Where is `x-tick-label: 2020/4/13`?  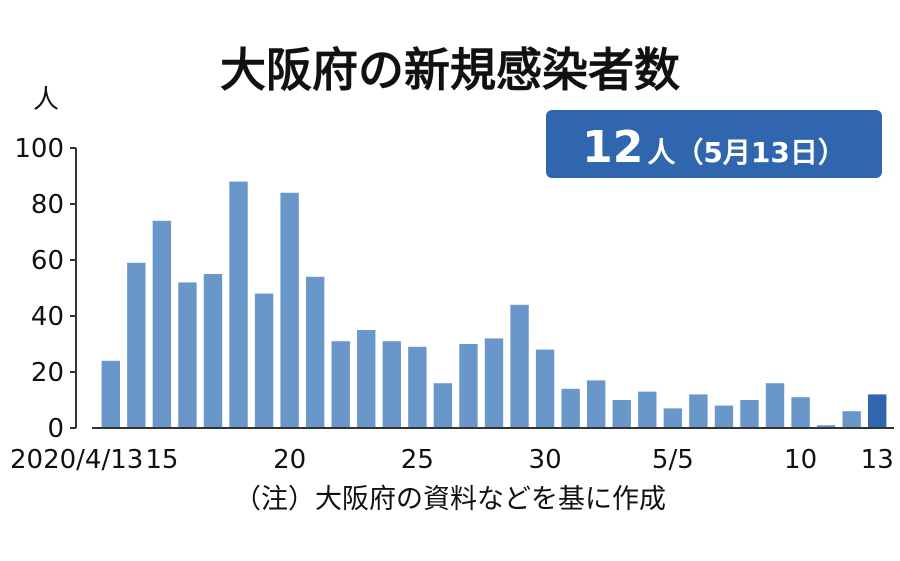 x-tick-label: 2020/4/13 is located at coordinates (76, 460).